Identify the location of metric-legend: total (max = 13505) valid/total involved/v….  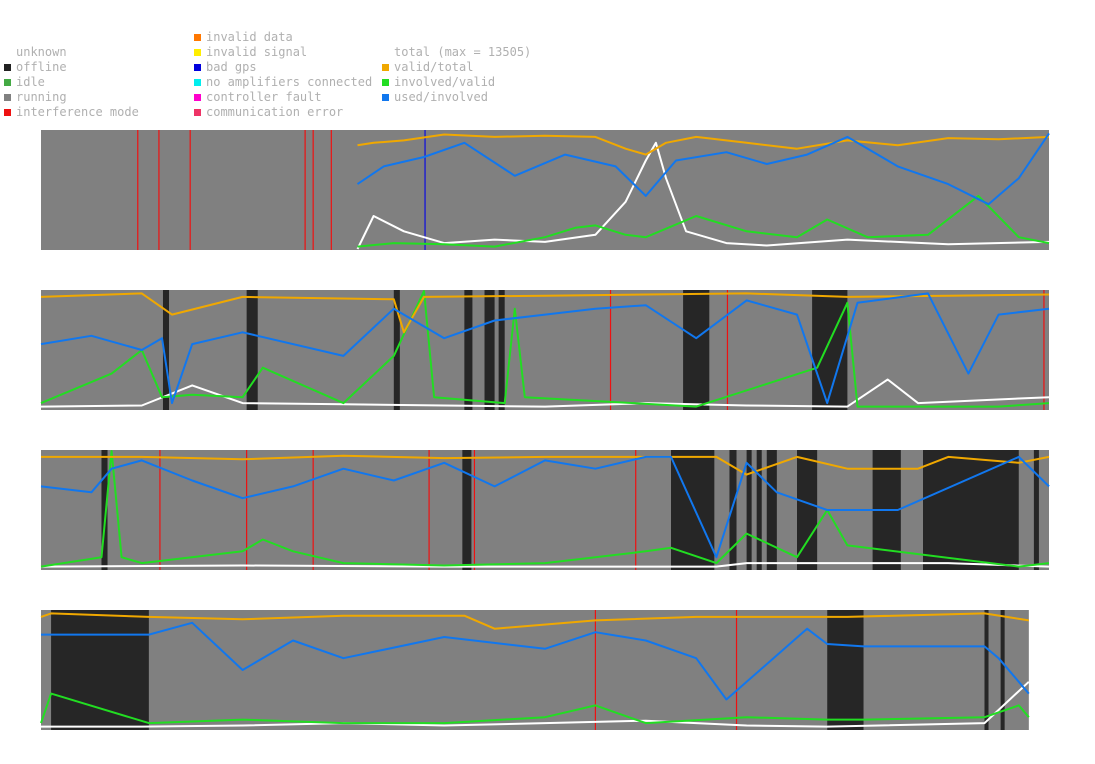
(456, 75).